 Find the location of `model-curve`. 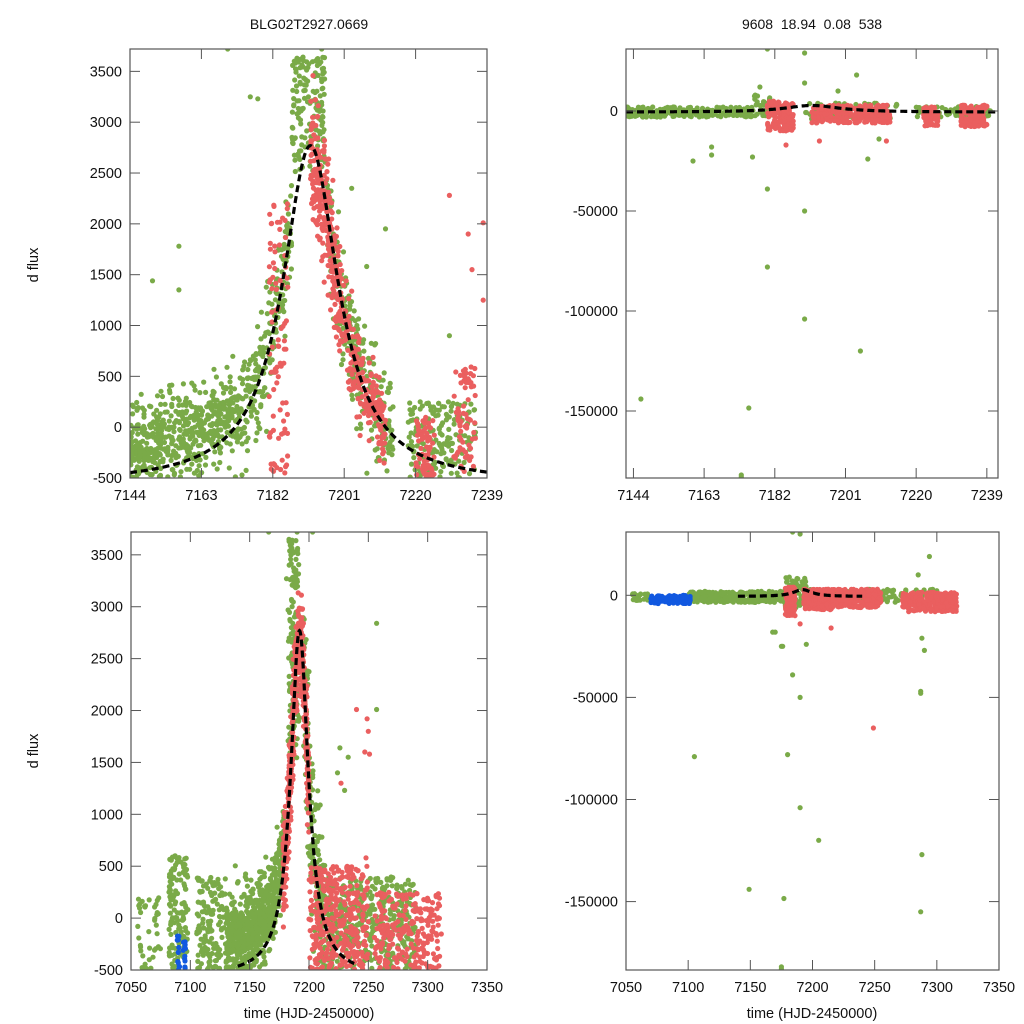

model-curve is located at coordinates (812, 108).